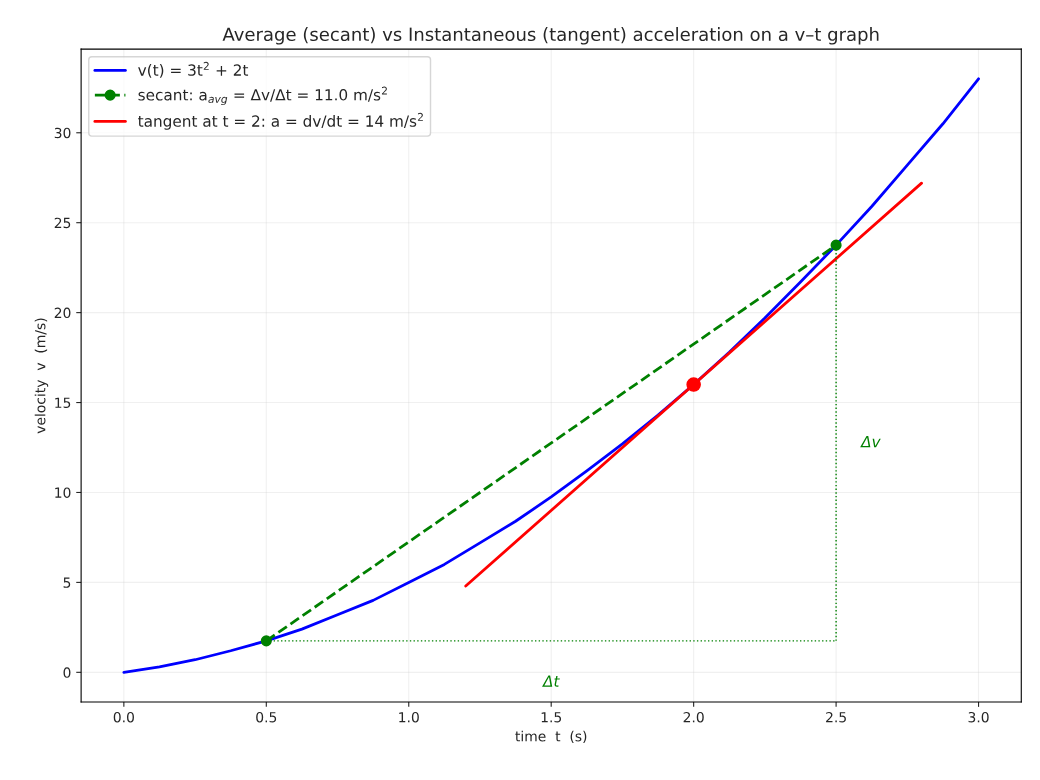  What do you see at coordinates (551, 717) in the screenshot?
I see `x-tick-label: 1.5` at bounding box center [551, 717].